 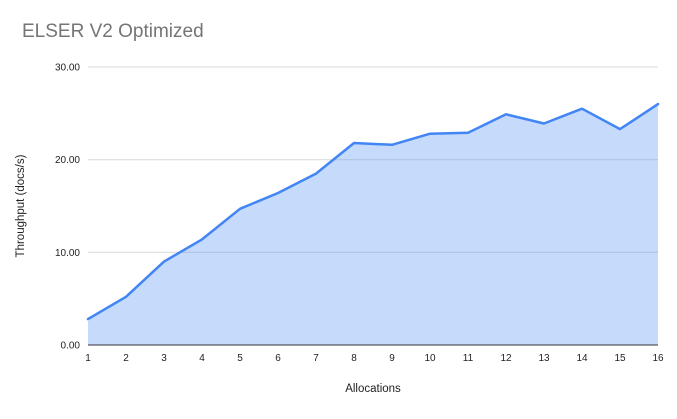 I want to click on x-tick-label: 8, so click(x=354, y=358).